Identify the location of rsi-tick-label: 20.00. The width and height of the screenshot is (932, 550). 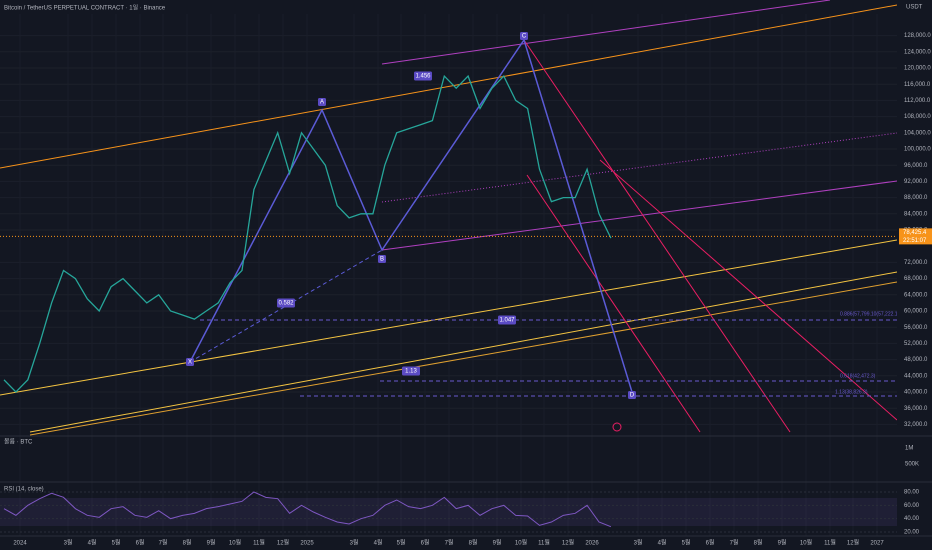
(912, 533).